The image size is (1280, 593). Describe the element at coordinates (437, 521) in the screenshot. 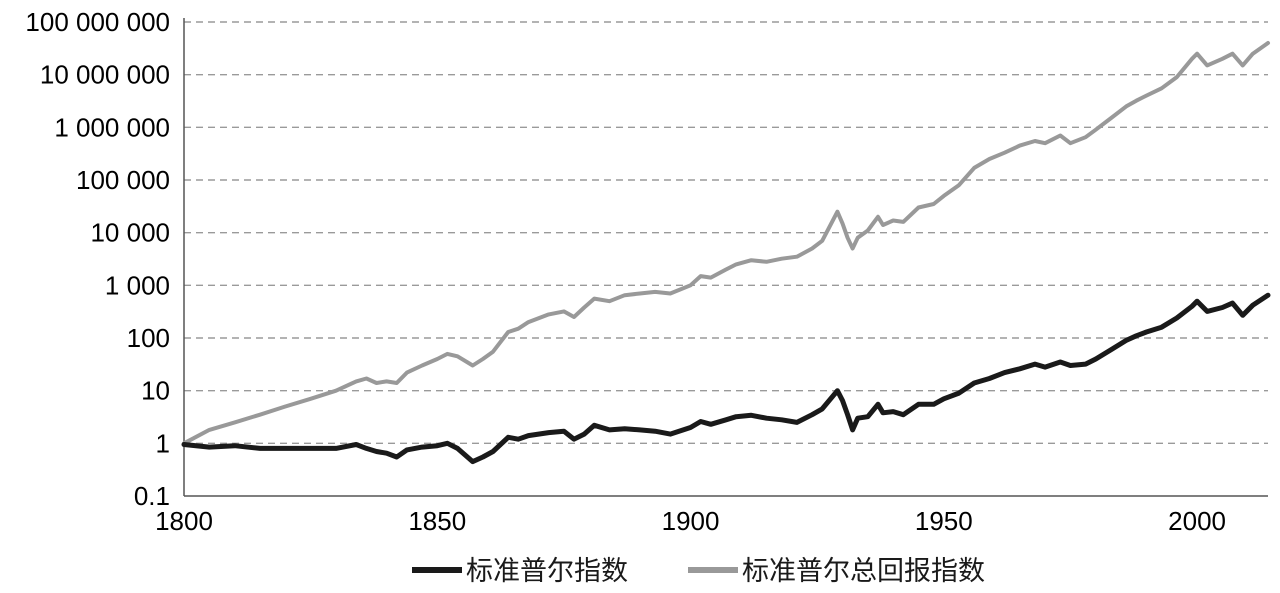

I see `x-tick-label: 1850` at that location.